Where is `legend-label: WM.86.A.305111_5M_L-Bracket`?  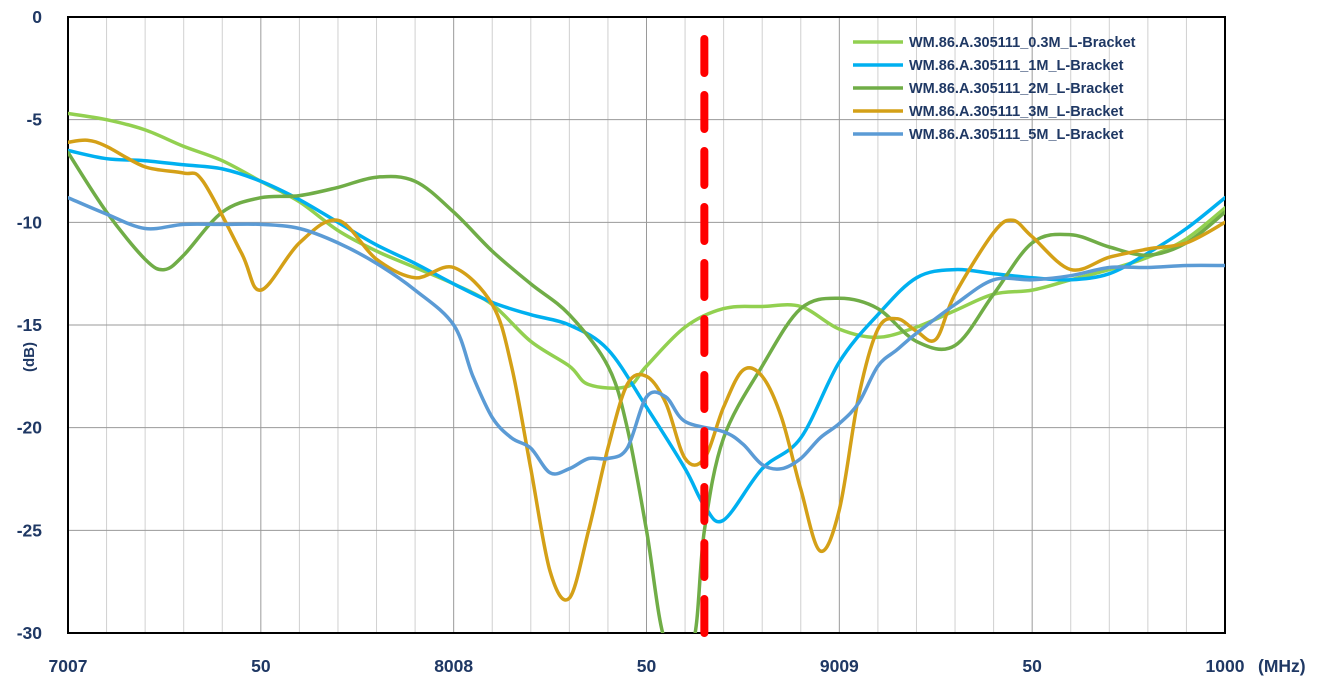 legend-label: WM.86.A.305111_5M_L-Bracket is located at coordinates (1016, 135).